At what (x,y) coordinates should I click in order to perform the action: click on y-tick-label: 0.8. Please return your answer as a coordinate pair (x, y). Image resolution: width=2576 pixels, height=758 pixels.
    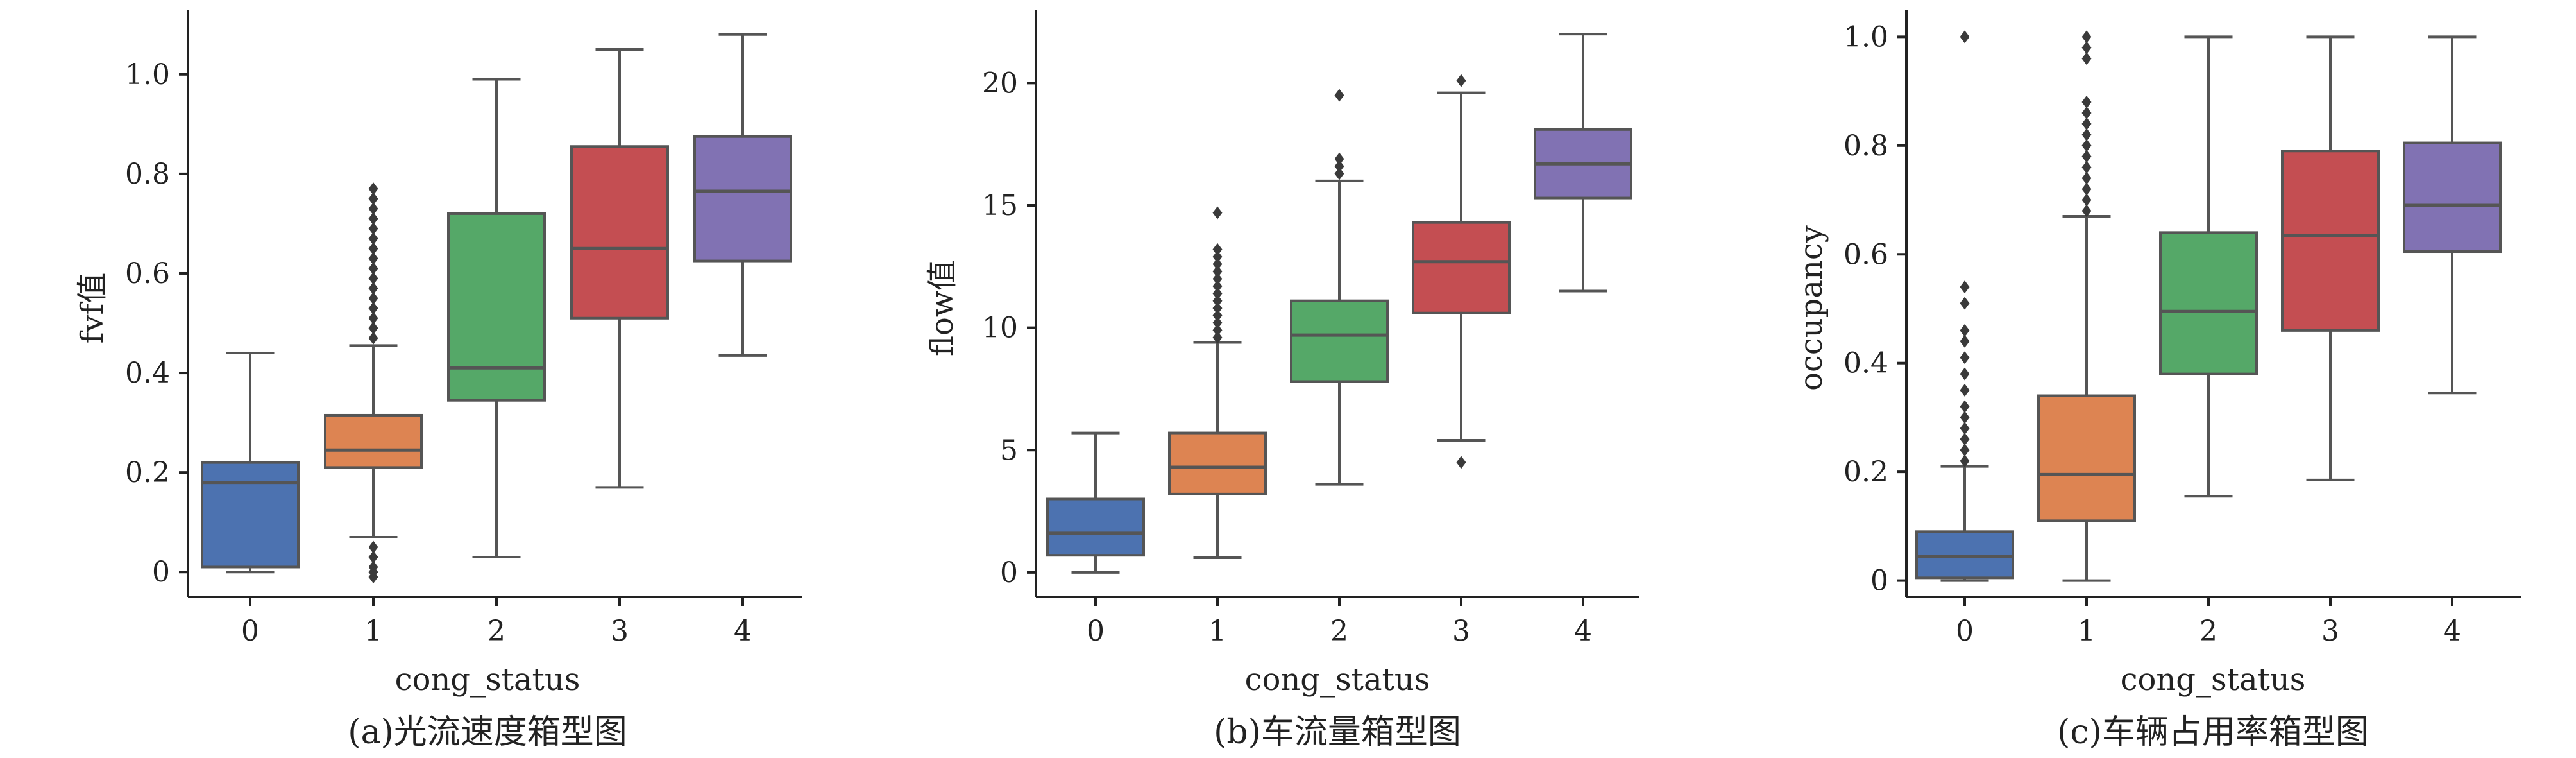
    Looking at the image, I should click on (147, 174).